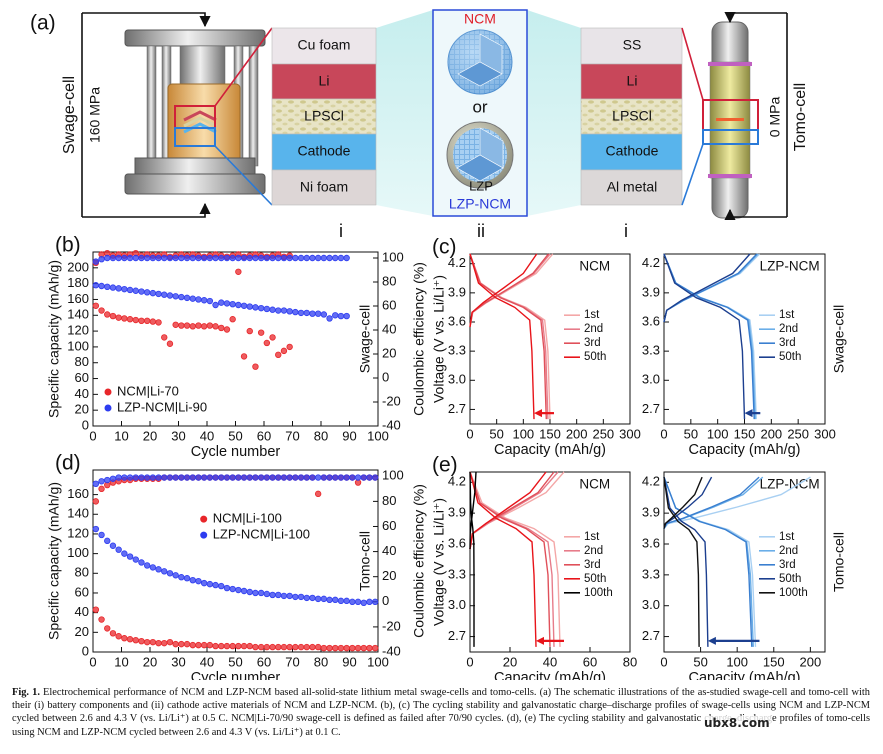  Describe the element at coordinates (389, 304) in the screenshot. I see `y2-tick-label: 60` at that location.